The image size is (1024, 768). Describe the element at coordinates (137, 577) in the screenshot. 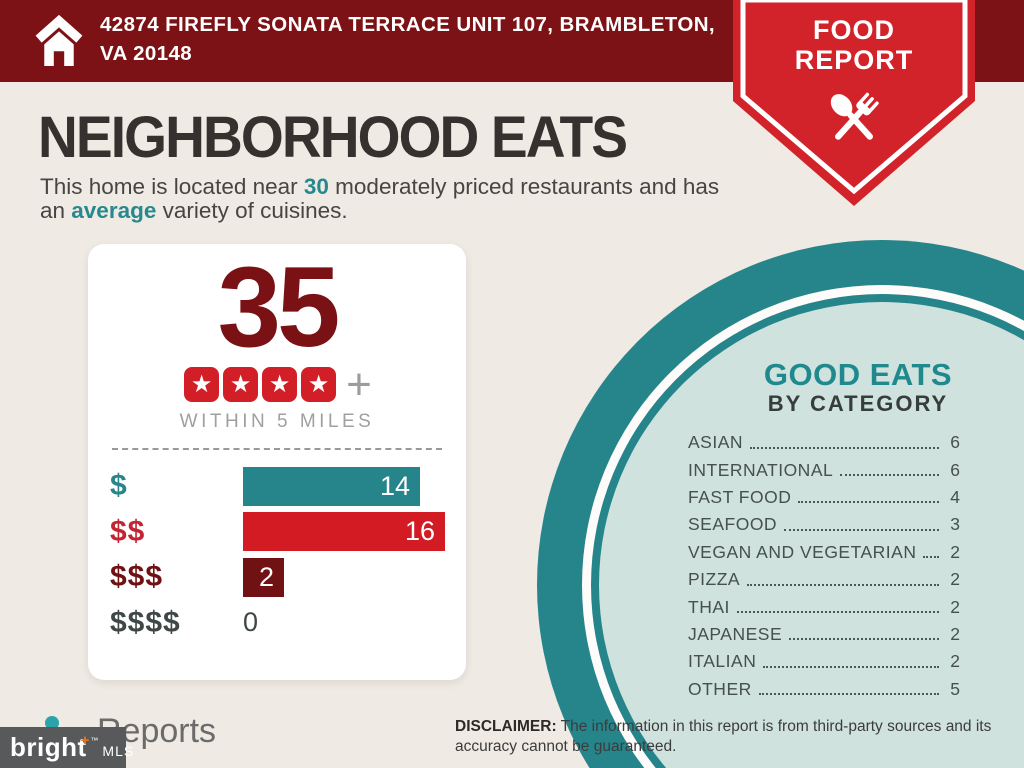

I see `price-tier-label: $$$` at that location.